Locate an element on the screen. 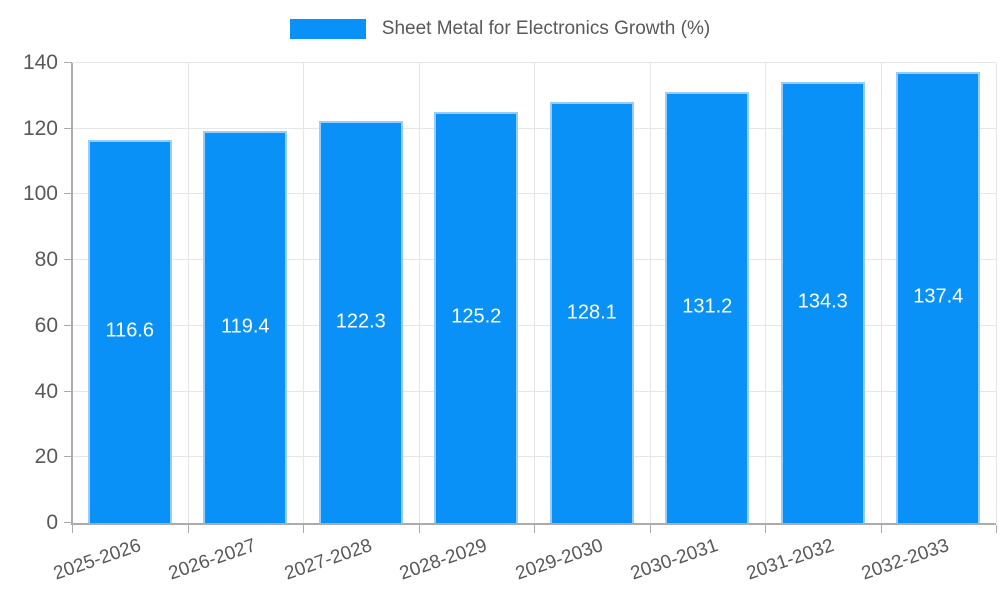  bar-2026-2027 is located at coordinates (245, 326).